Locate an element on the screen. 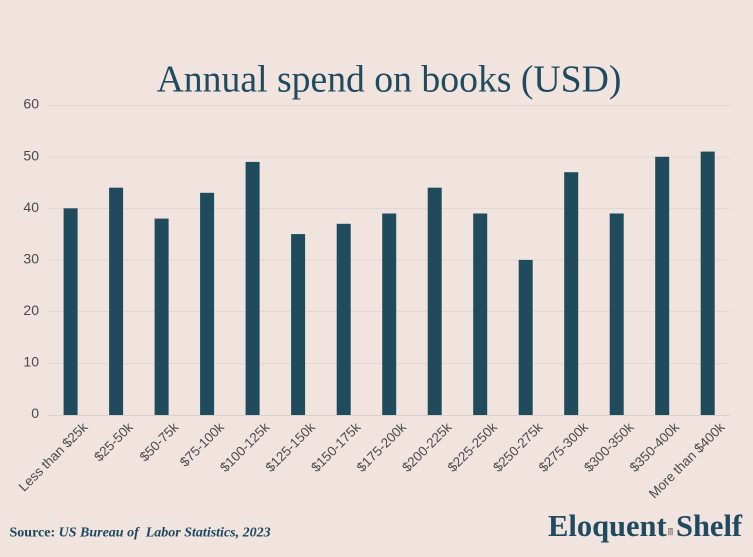 The width and height of the screenshot is (753, 557). svg-text: 30 is located at coordinates (31, 258).